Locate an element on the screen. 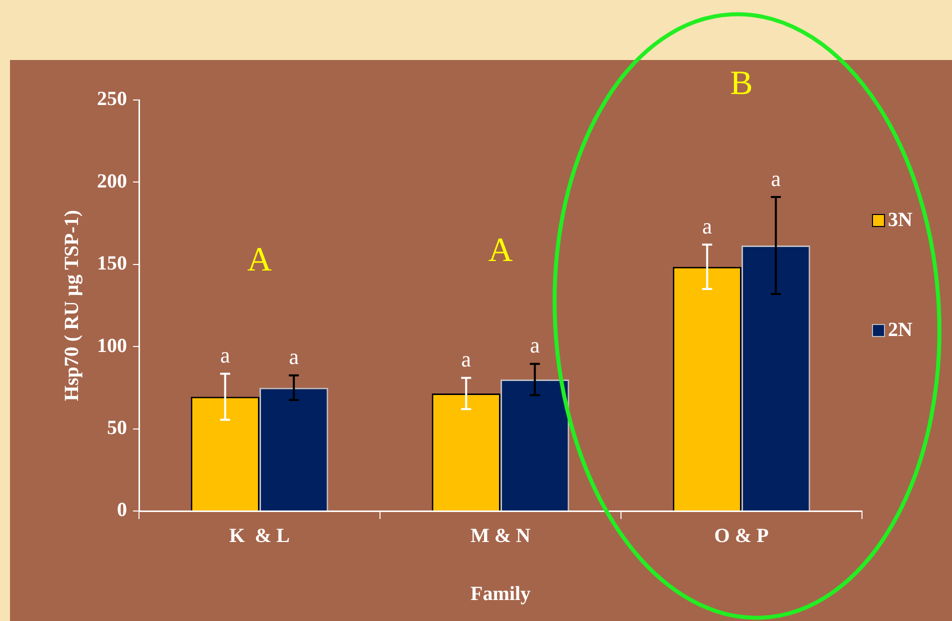  x-axis-title: Family is located at coordinates (500, 594).